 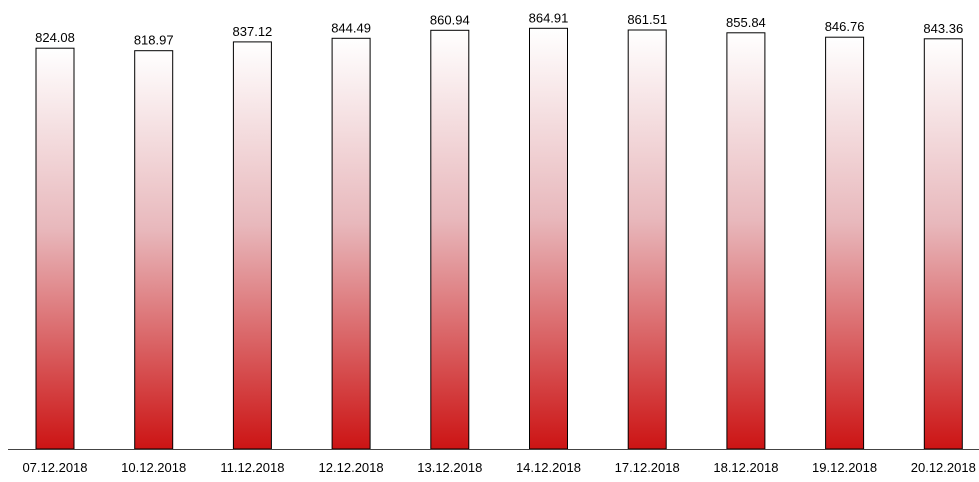 What do you see at coordinates (746, 241) in the screenshot?
I see `bar-18.12.2018` at bounding box center [746, 241].